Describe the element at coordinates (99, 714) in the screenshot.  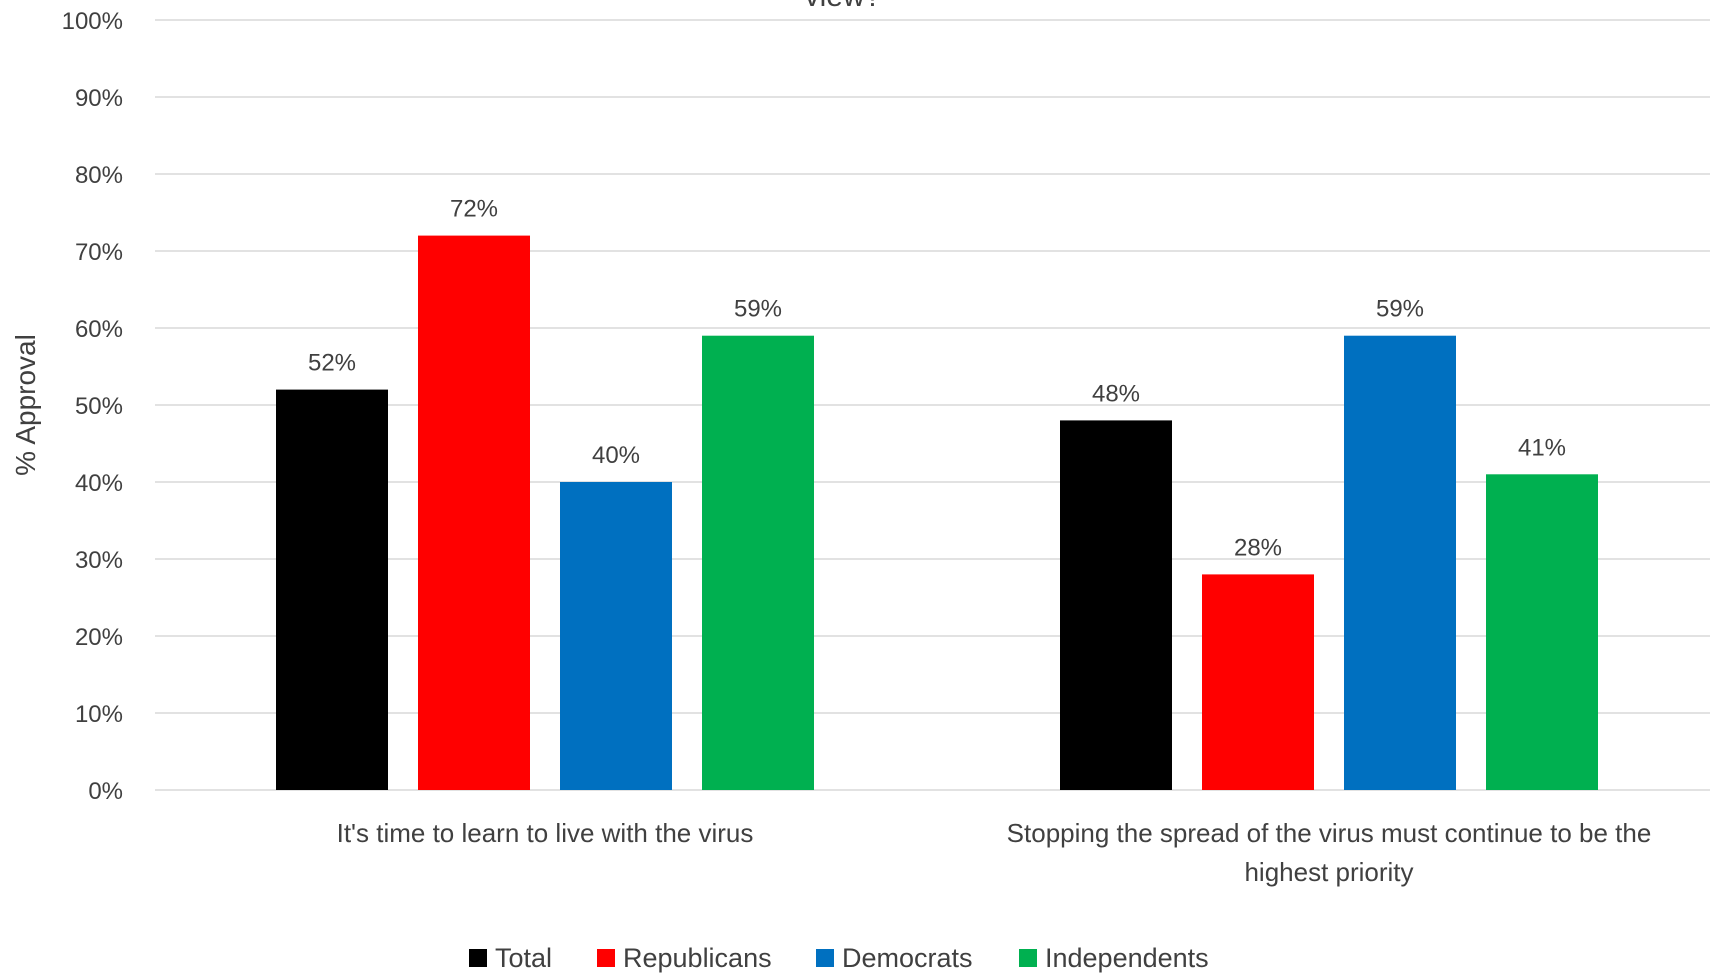
I see `y-tick-label: 10%` at that location.